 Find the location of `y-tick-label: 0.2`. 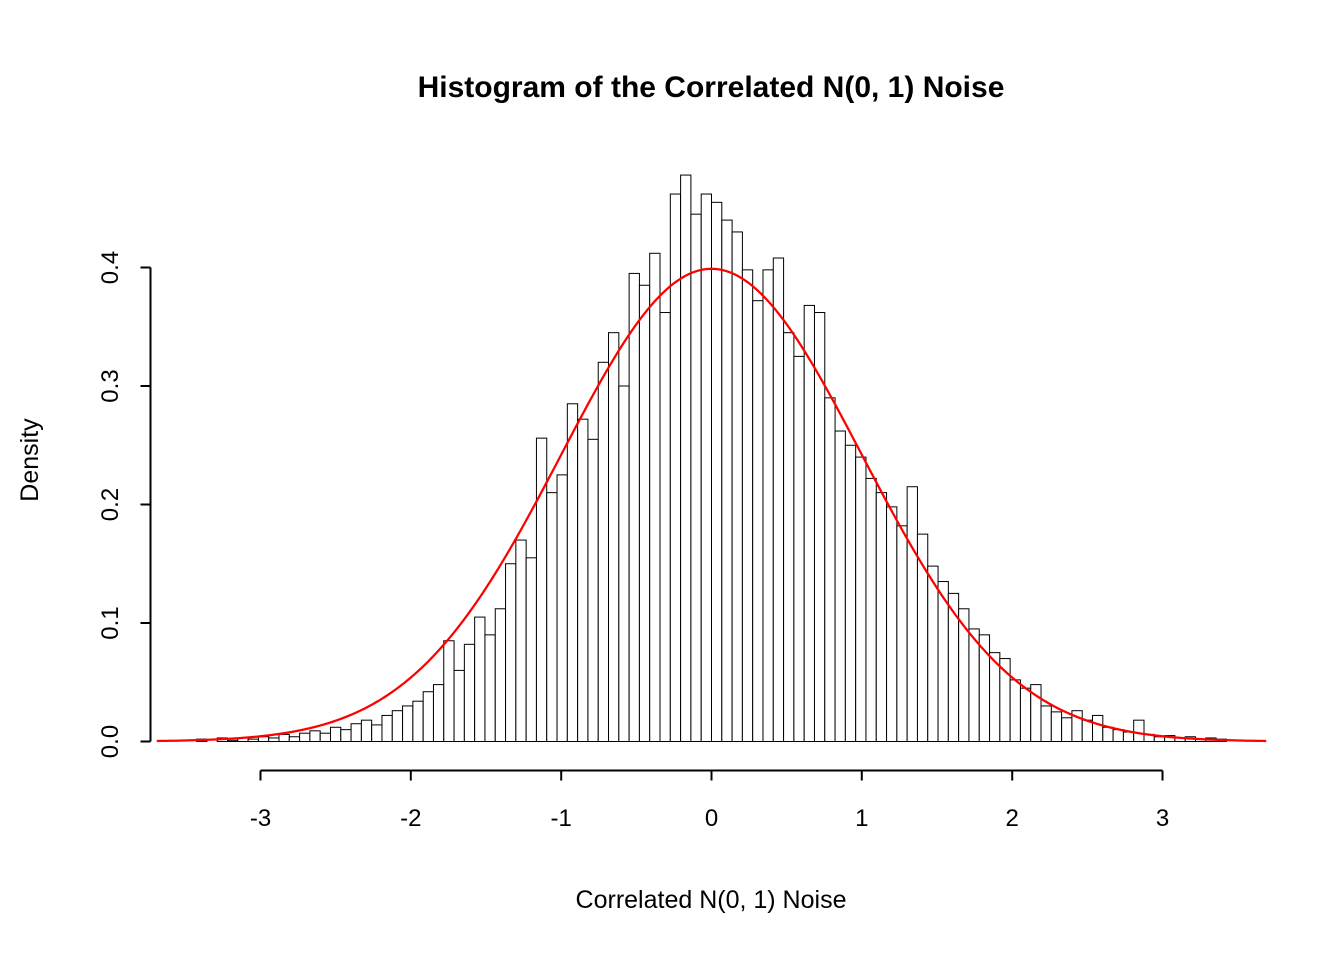

y-tick-label: 0.2 is located at coordinates (110, 504).